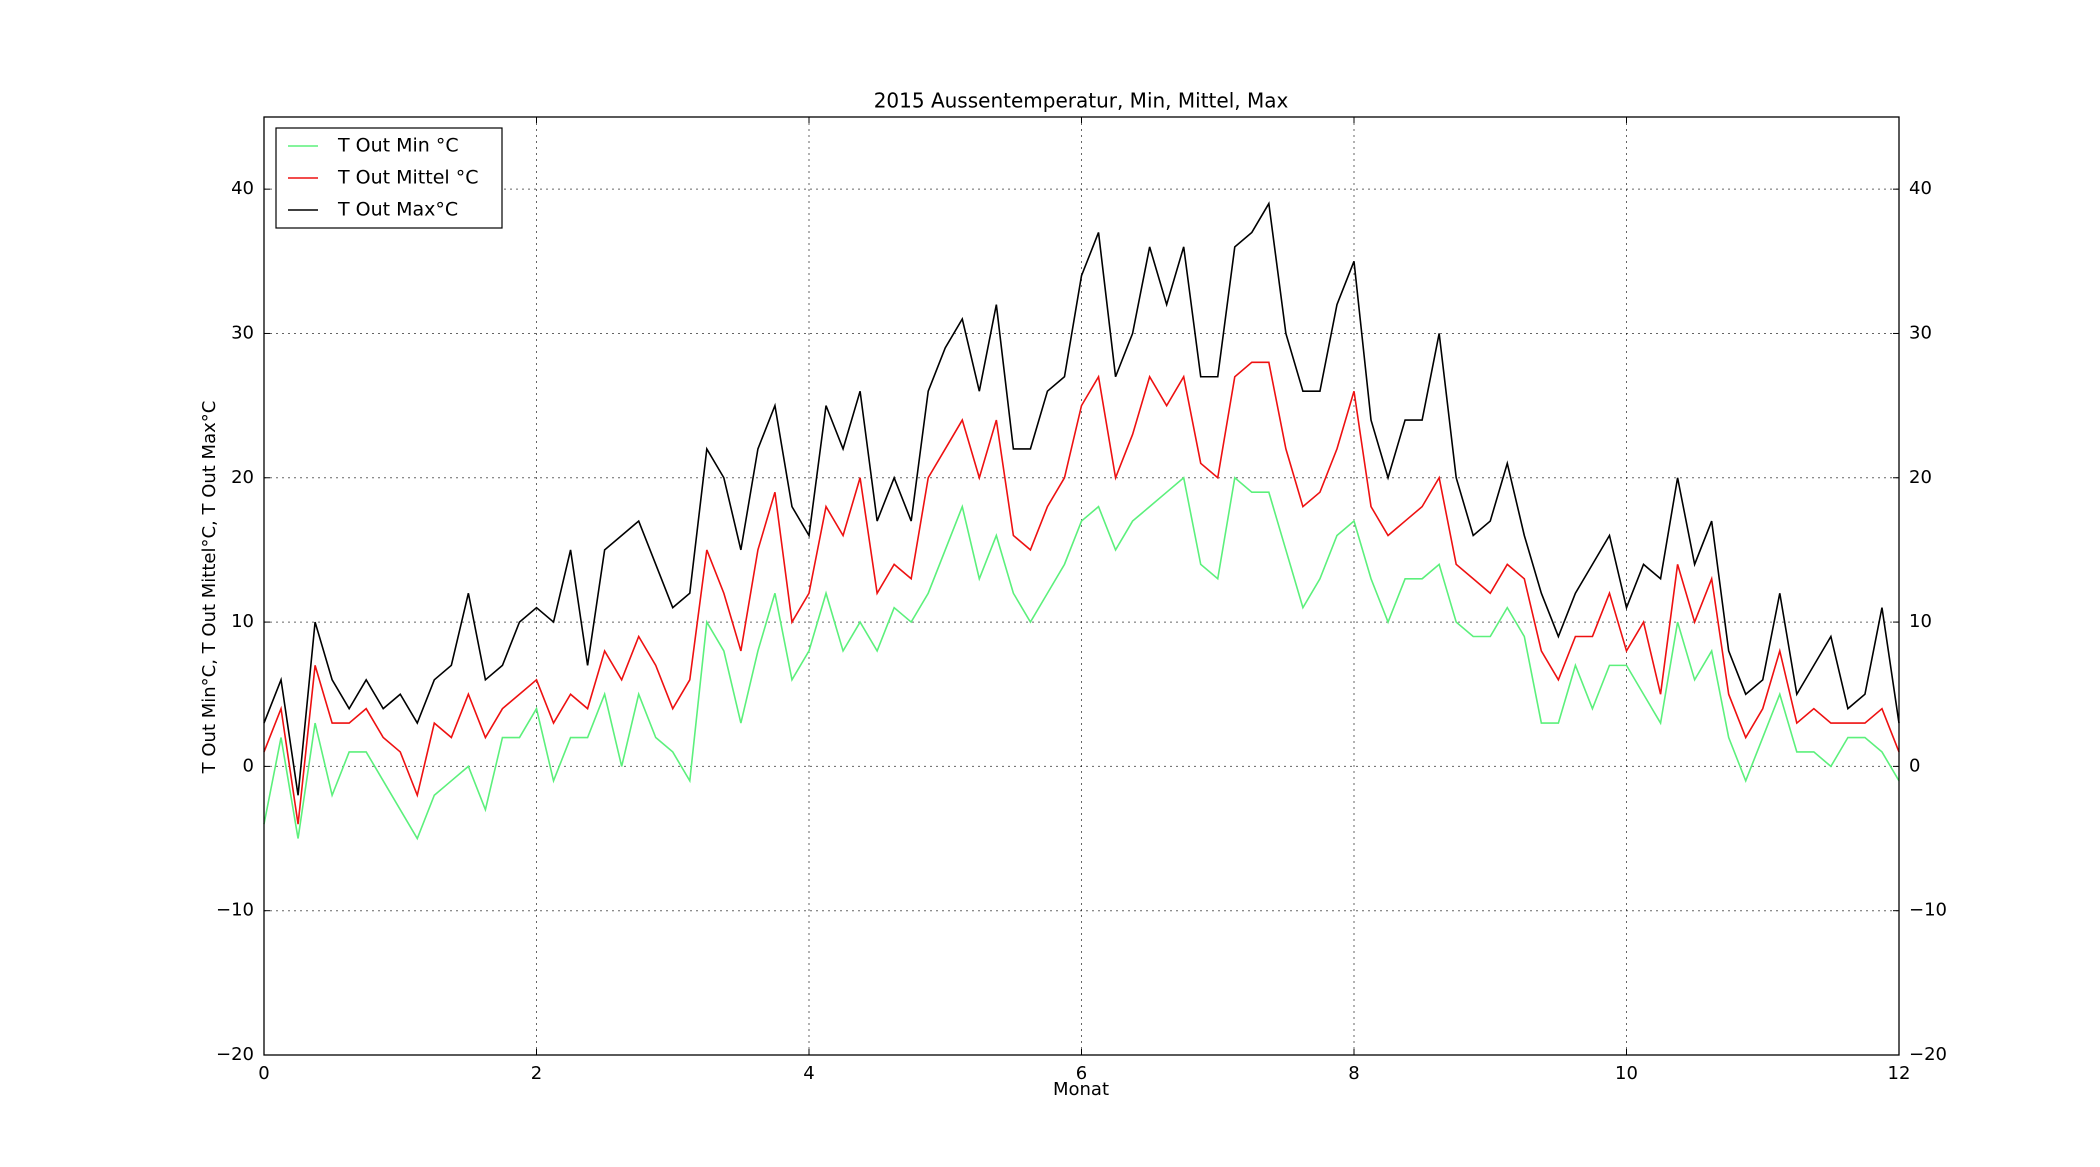  What do you see at coordinates (209, 588) in the screenshot?
I see `y-axis-label: T Out Min°C, T Out Mittel°C, T Out Max°C` at bounding box center [209, 588].